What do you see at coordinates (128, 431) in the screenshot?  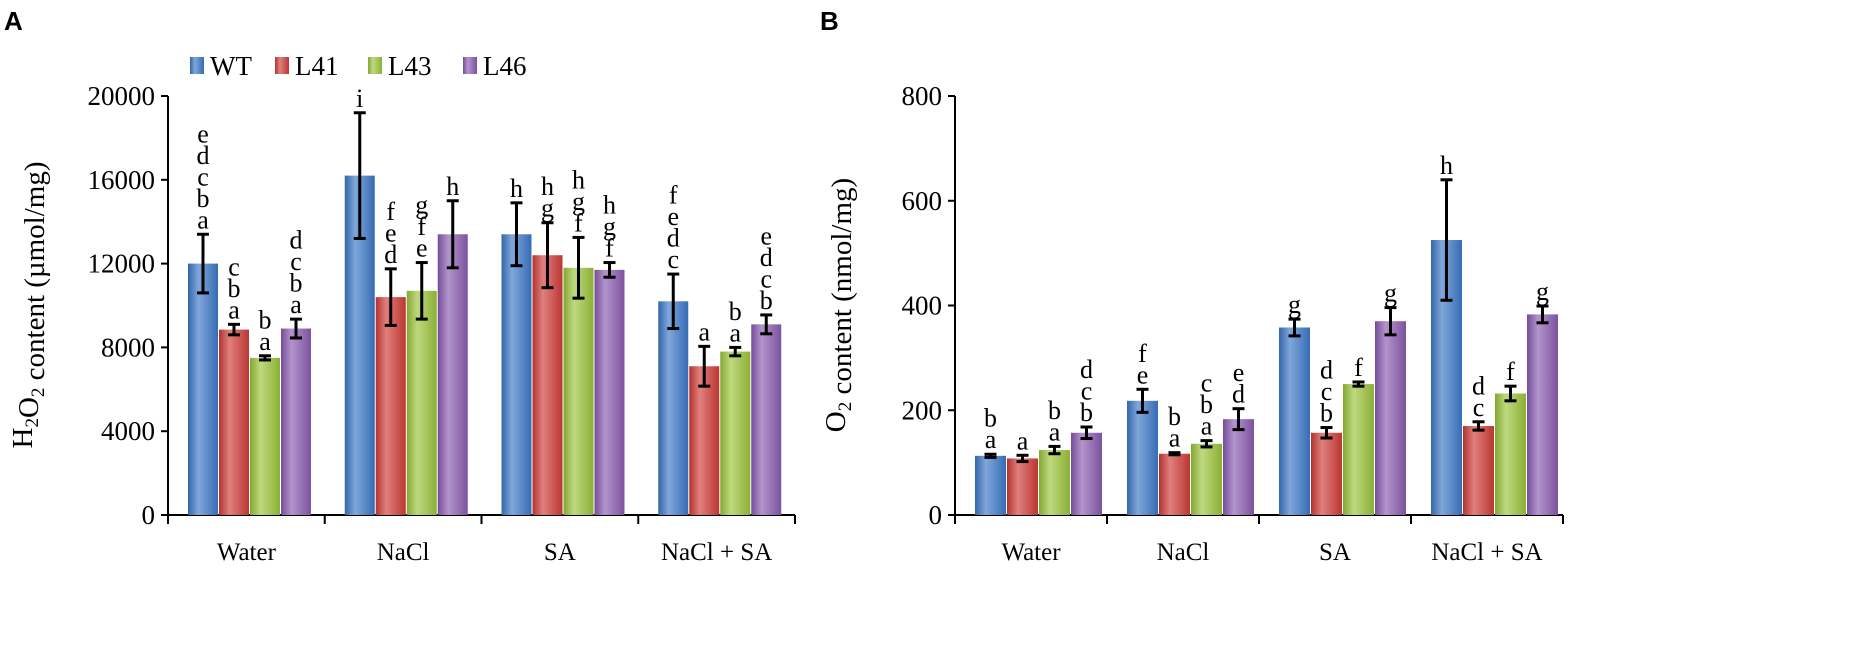 I see `y-tick-label: 4000` at bounding box center [128, 431].